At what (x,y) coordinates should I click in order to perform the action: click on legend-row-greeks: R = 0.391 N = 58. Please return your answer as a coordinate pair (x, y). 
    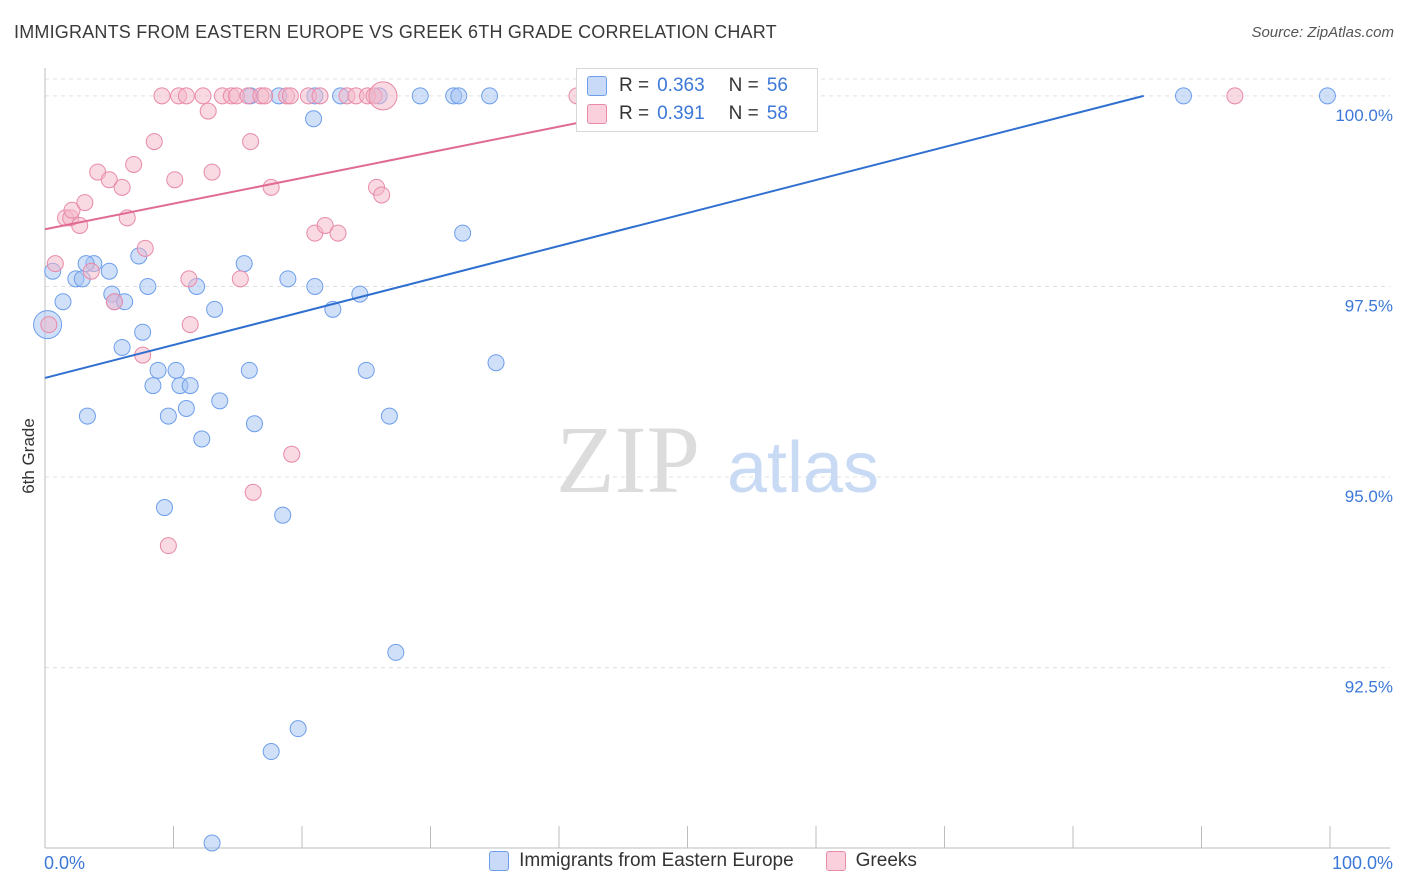
    Looking at the image, I should click on (687, 114).